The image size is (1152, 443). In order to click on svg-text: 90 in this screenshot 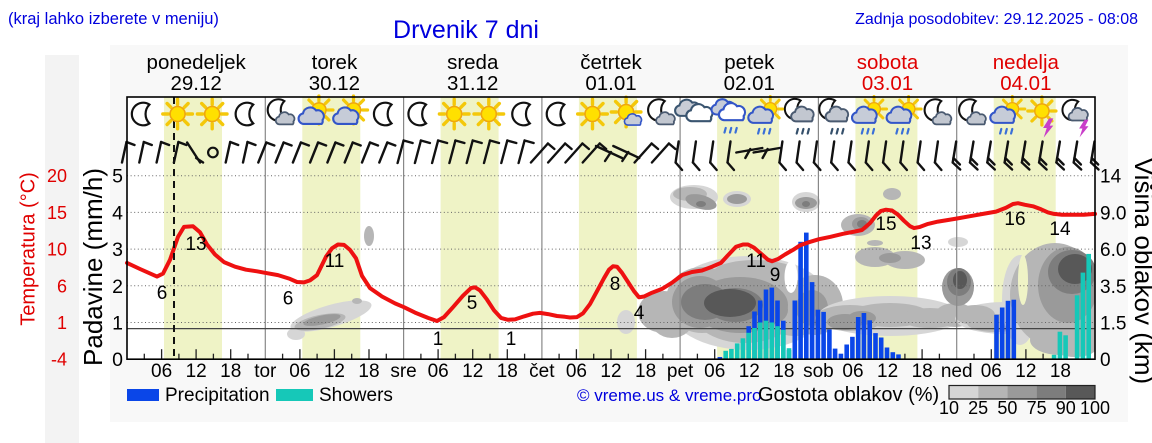, I will do `click(1066, 408)`.